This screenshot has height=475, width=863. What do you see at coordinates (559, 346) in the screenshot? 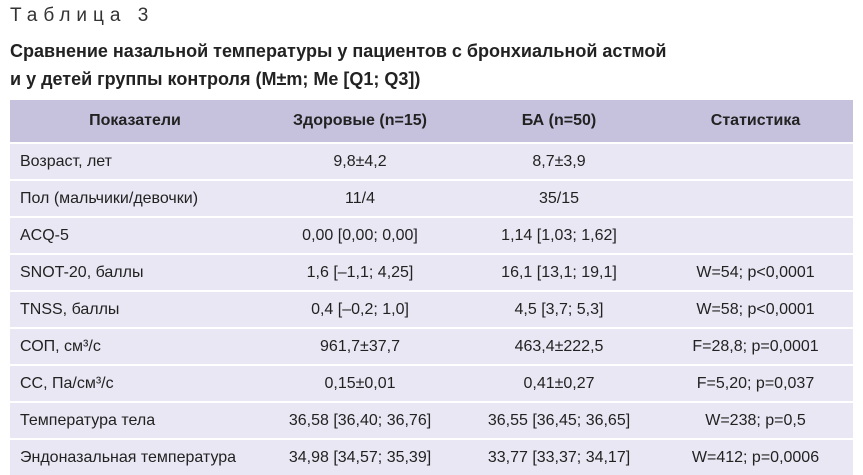
I see `table-cell: 463,4±222,5` at bounding box center [559, 346].